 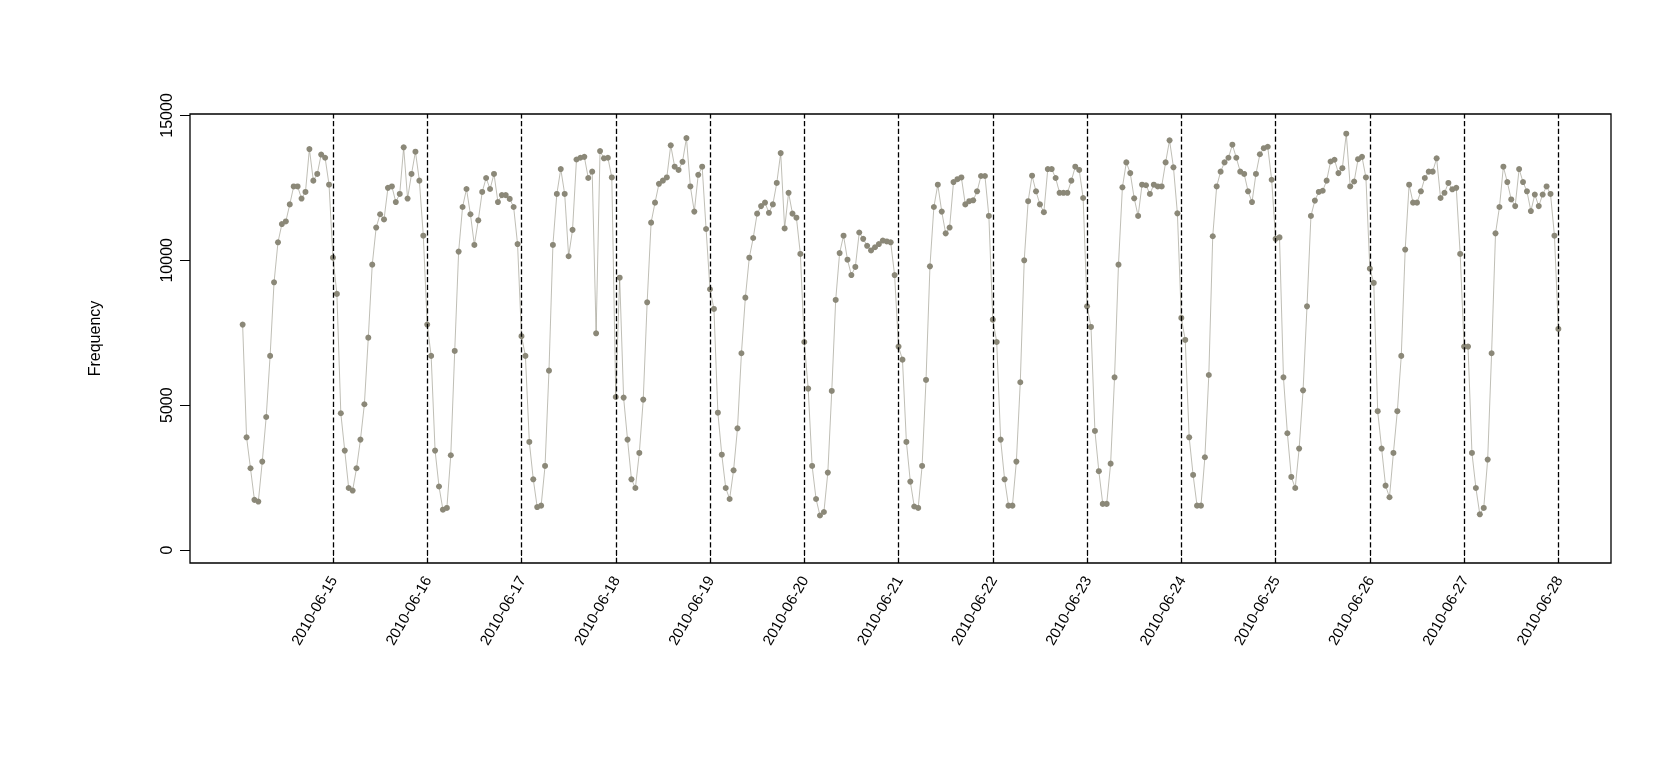 I want to click on y-tick-label: 10000, so click(x=166, y=260).